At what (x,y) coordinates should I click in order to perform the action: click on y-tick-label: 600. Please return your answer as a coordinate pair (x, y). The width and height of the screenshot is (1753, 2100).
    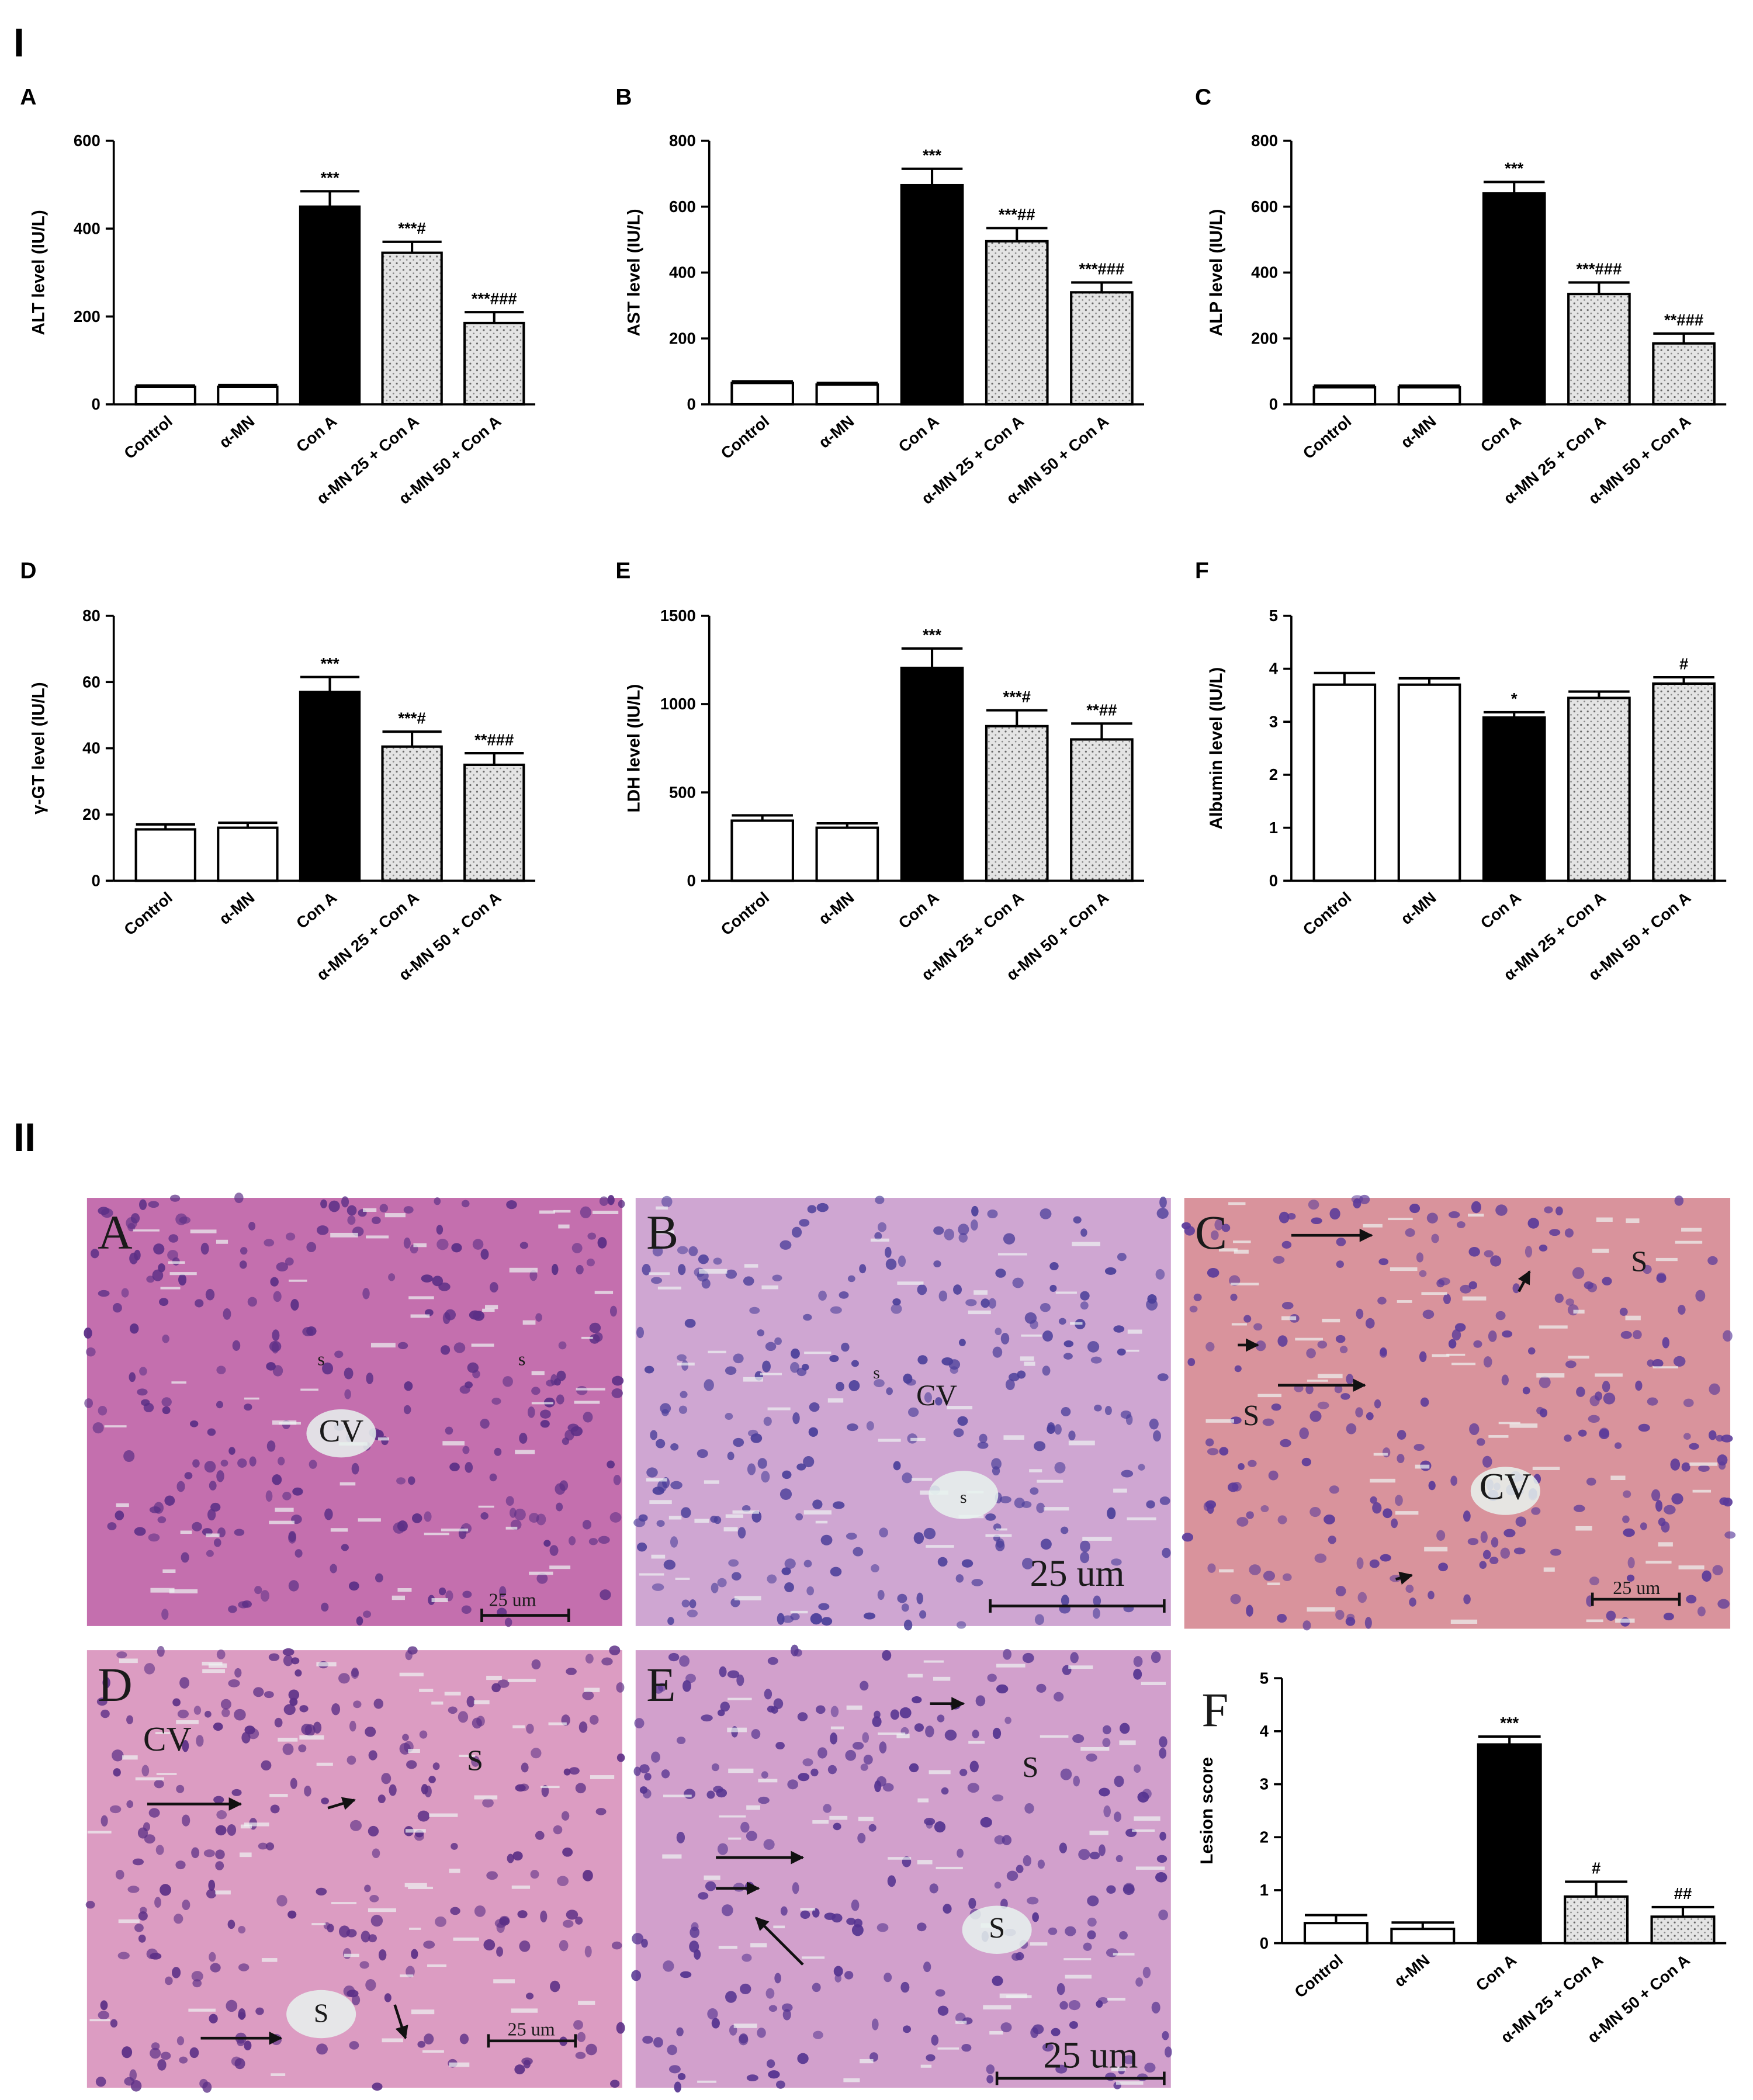
    Looking at the image, I should click on (1265, 206).